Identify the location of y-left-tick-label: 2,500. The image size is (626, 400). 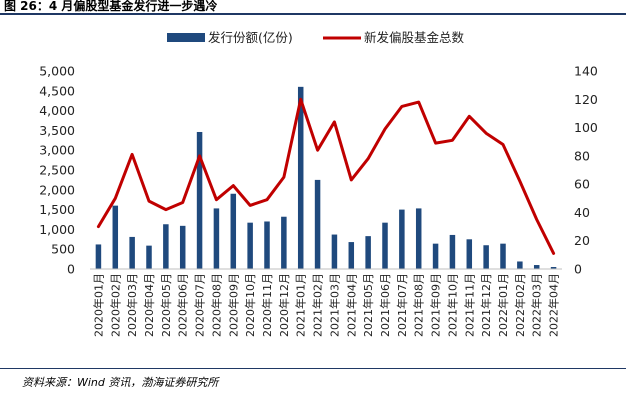
(57, 170).